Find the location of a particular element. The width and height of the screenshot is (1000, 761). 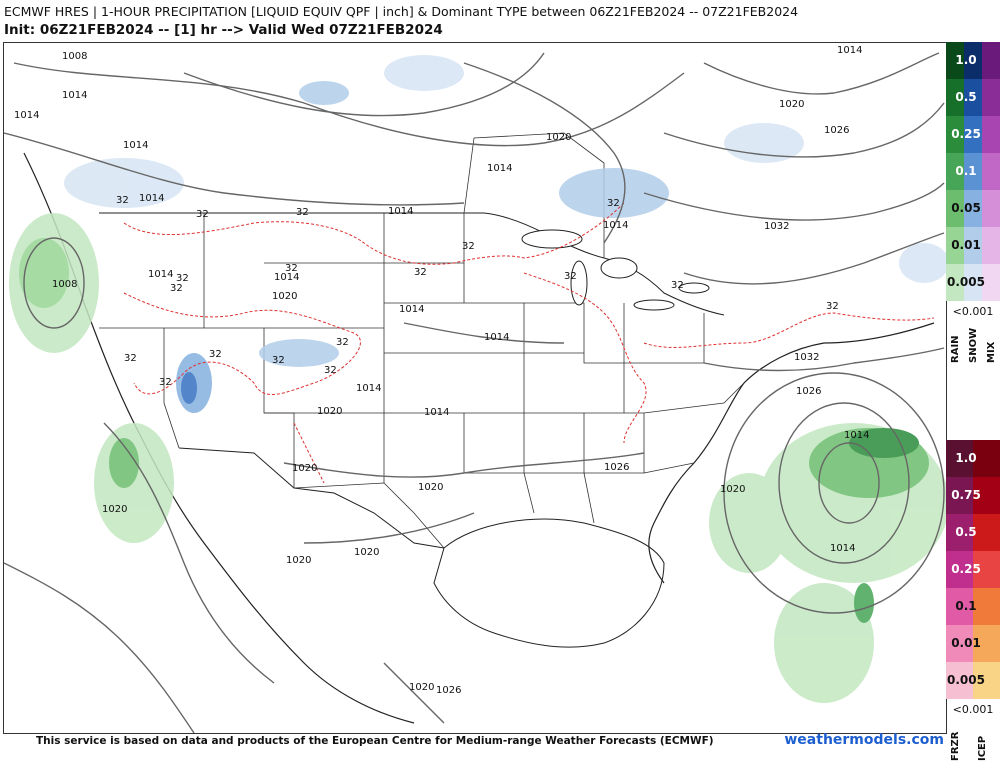

rain-snow-mix-legend-level-label: 0.5 is located at coordinates (966, 96).